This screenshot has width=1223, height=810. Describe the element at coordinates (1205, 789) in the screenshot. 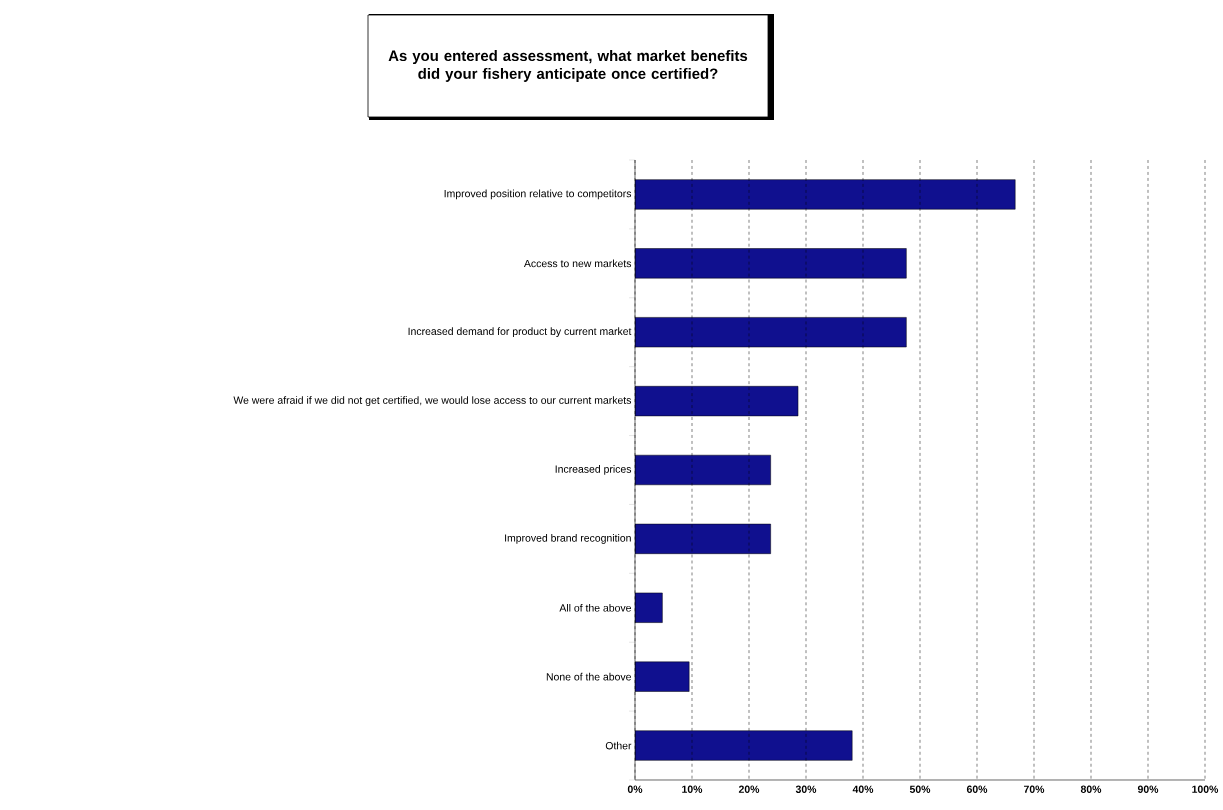

I see `x-tick-label: 100%` at that location.